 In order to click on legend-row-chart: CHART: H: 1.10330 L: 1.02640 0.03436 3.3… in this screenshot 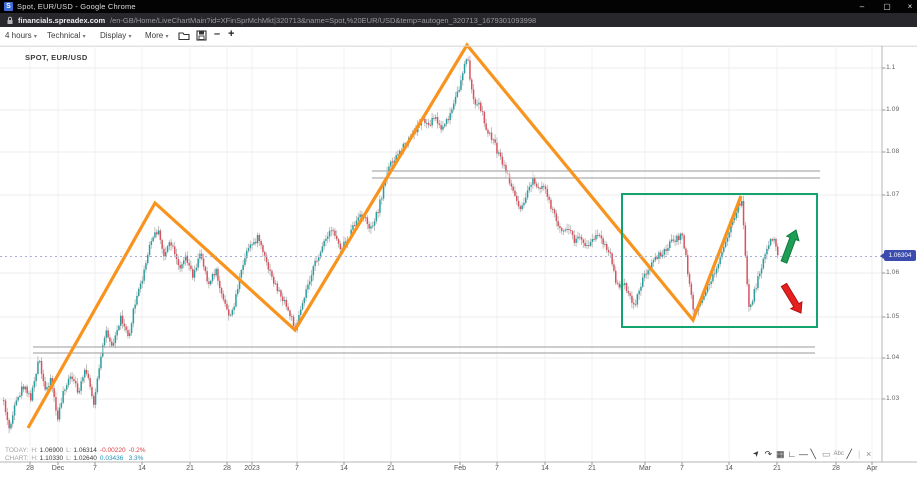, I will do `click(77, 459)`.